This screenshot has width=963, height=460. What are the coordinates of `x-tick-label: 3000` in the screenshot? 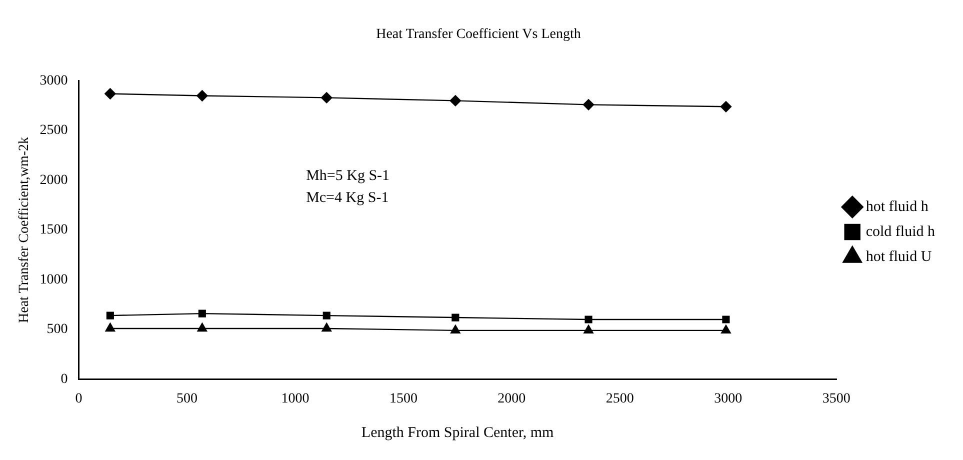 It's located at (728, 398).